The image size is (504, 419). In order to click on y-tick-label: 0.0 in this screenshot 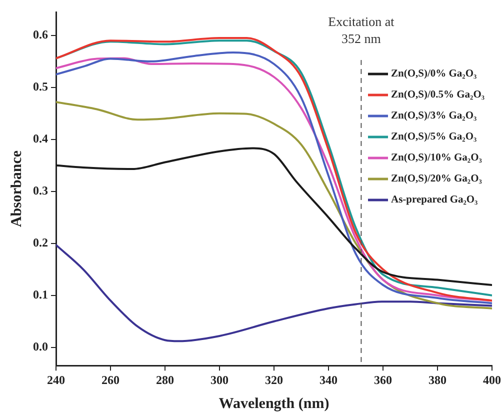, I will do `click(40, 346)`.